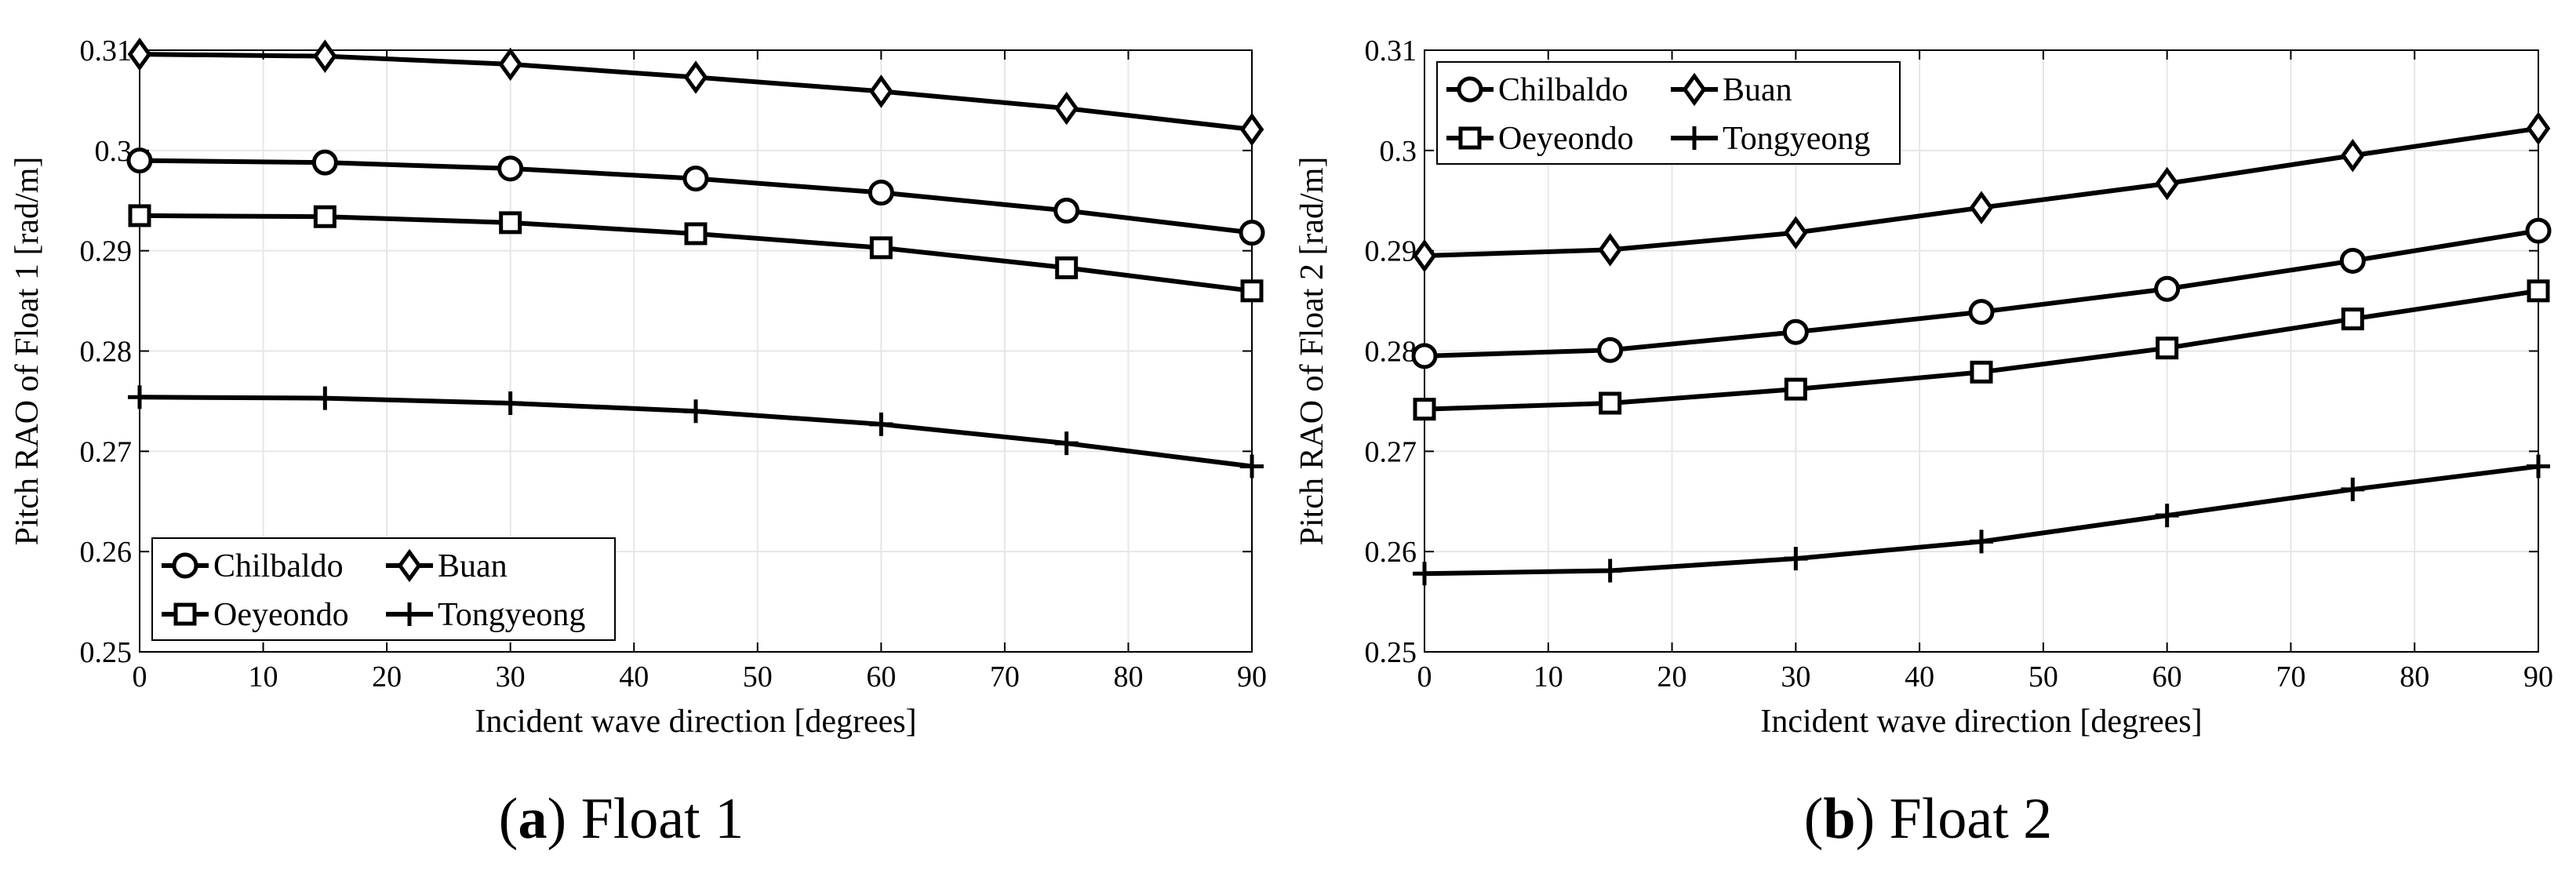 Image resolution: width=2576 pixels, height=877 pixels. What do you see at coordinates (185, 565) in the screenshot?
I see `chart-1-legend-item-chilbaldo-marker` at bounding box center [185, 565].